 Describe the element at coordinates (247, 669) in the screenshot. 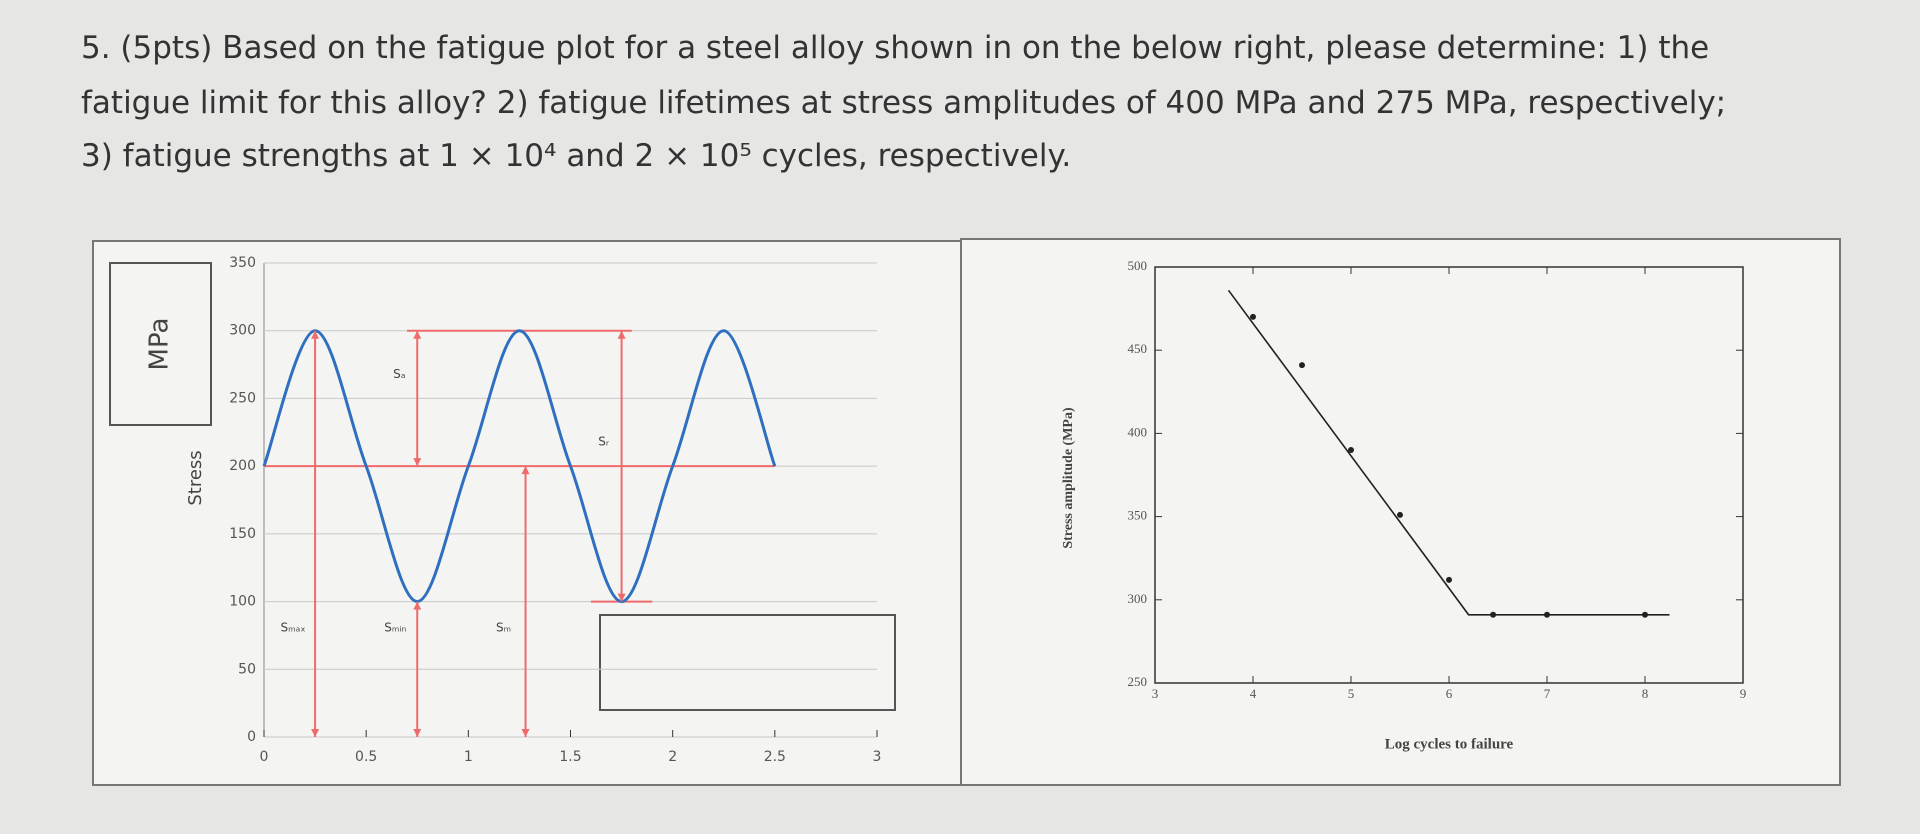

I see `y-tick-label: 50` at that location.